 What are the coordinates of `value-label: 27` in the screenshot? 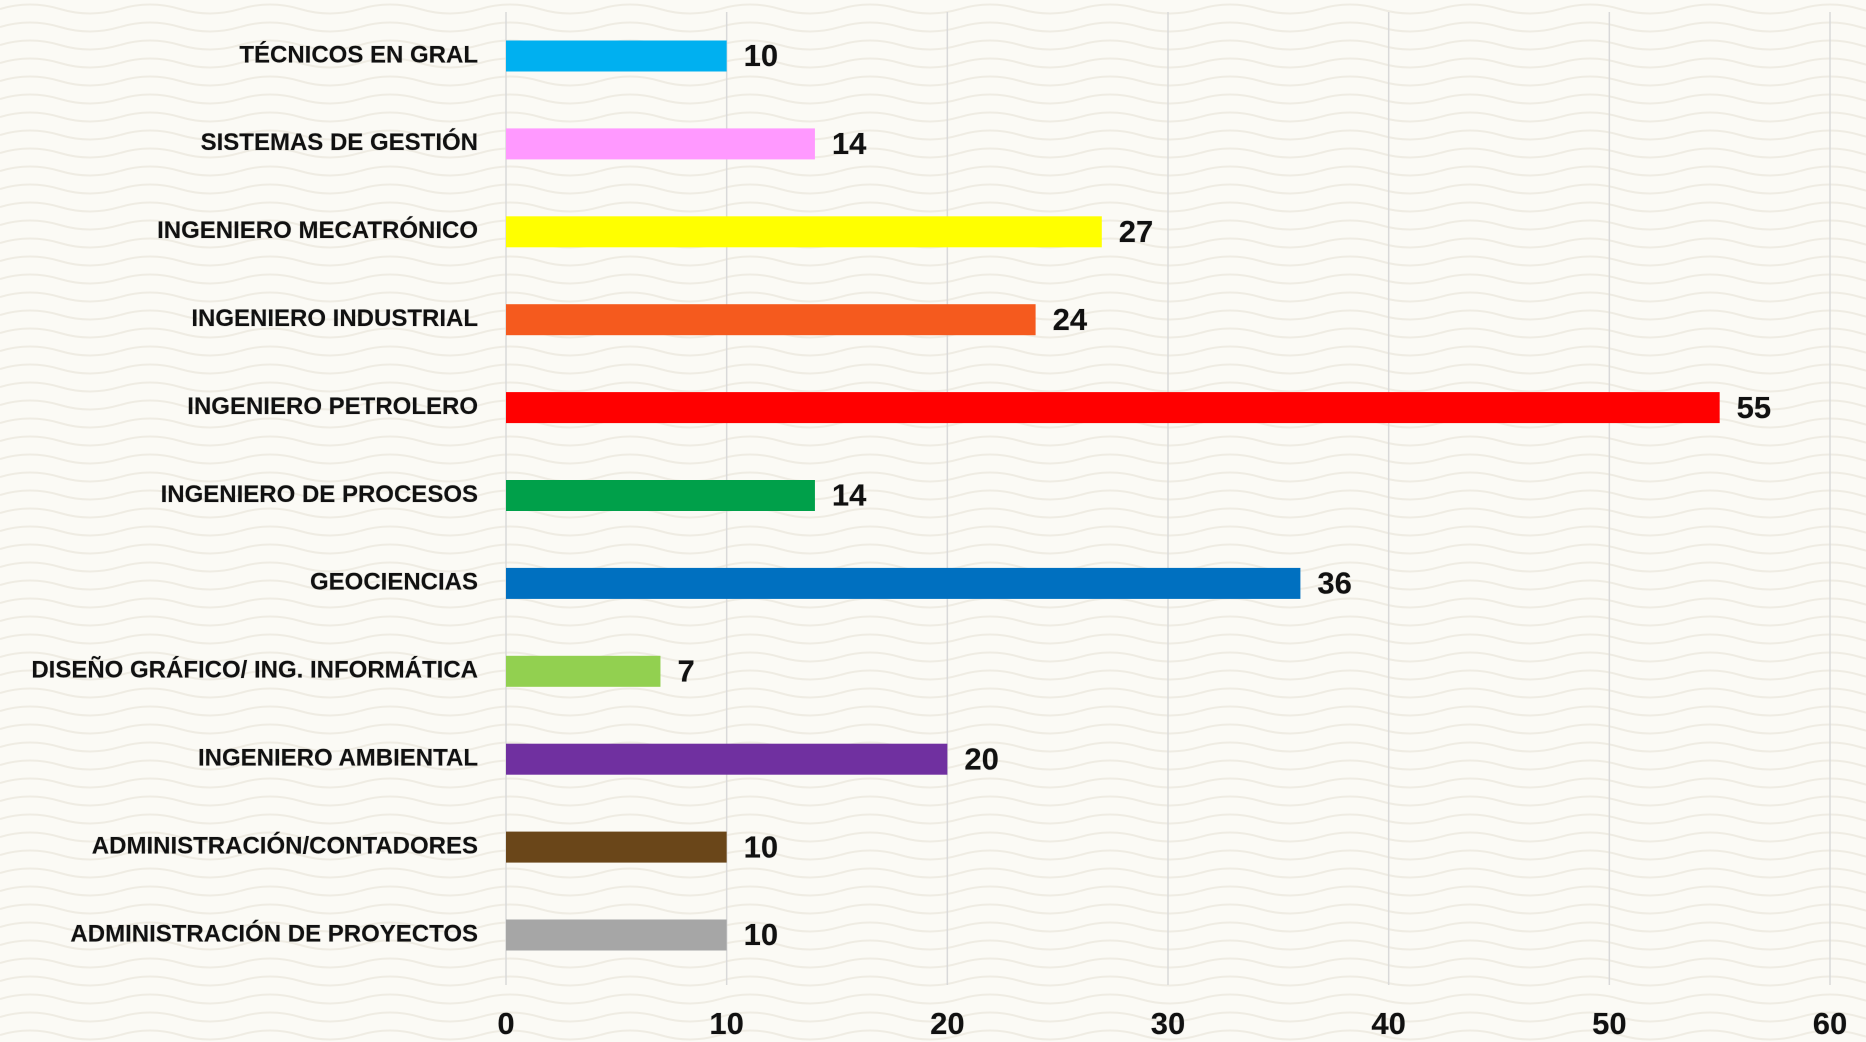 It's located at (1136, 231).